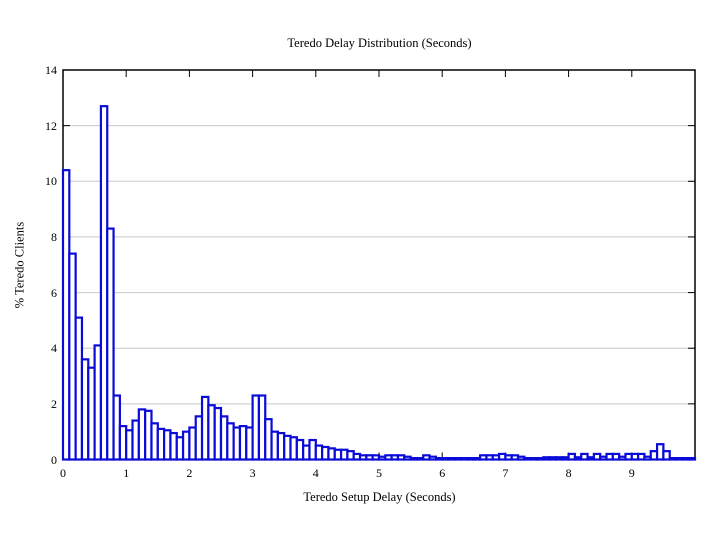 The image size is (720, 540). Describe the element at coordinates (631, 473) in the screenshot. I see `x-tick-label: 9` at that location.